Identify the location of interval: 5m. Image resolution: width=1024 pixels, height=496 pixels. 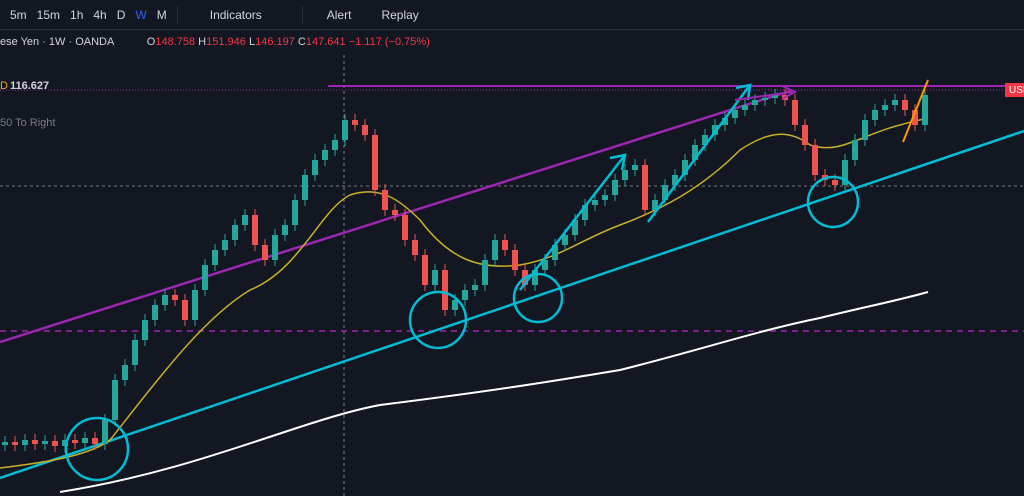
(18, 14).